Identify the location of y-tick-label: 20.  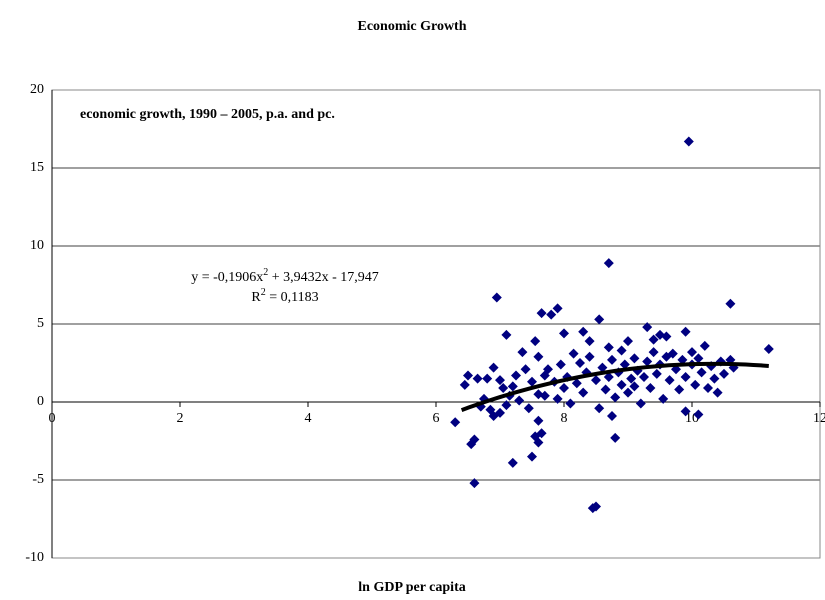
(37, 89).